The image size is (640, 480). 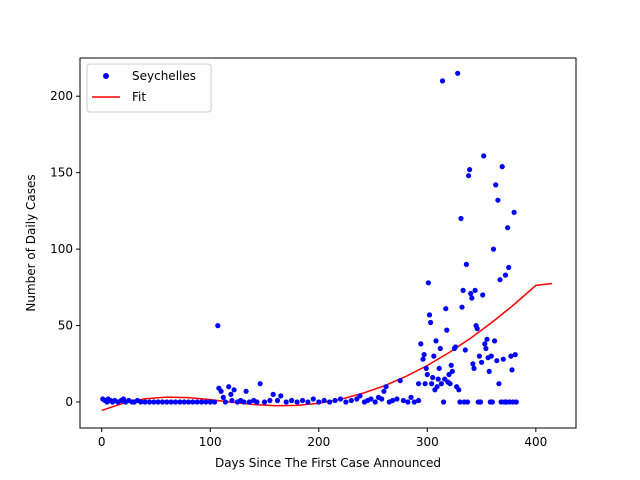 I want to click on legend-marker-points, so click(x=106, y=76).